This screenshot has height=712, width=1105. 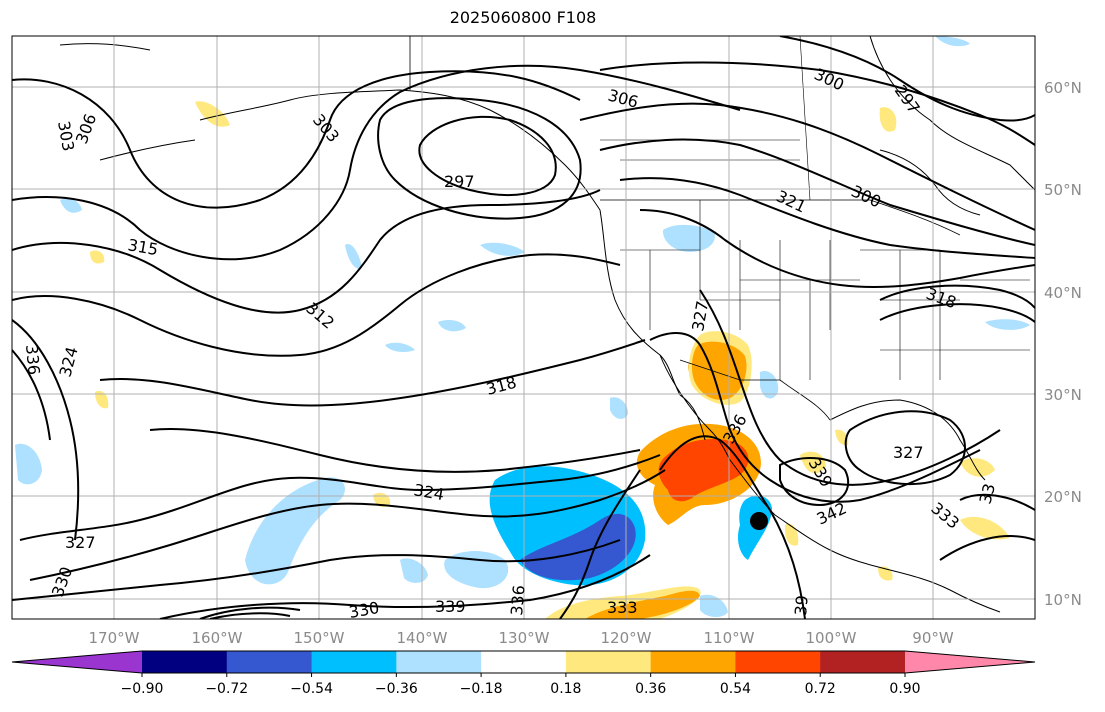 What do you see at coordinates (801, 605) in the screenshot?
I see `contour-label: 39` at bounding box center [801, 605].